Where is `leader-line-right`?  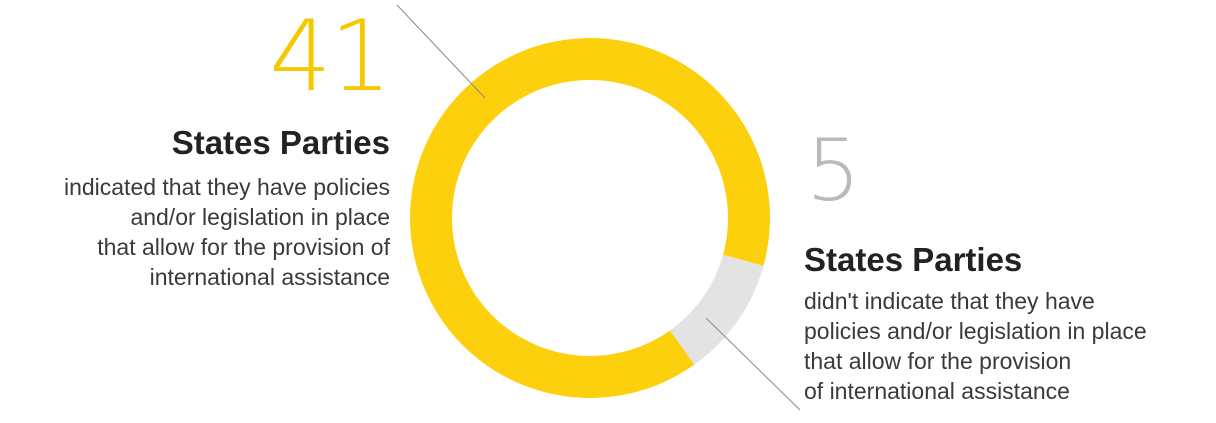 leader-line-right is located at coordinates (753, 364).